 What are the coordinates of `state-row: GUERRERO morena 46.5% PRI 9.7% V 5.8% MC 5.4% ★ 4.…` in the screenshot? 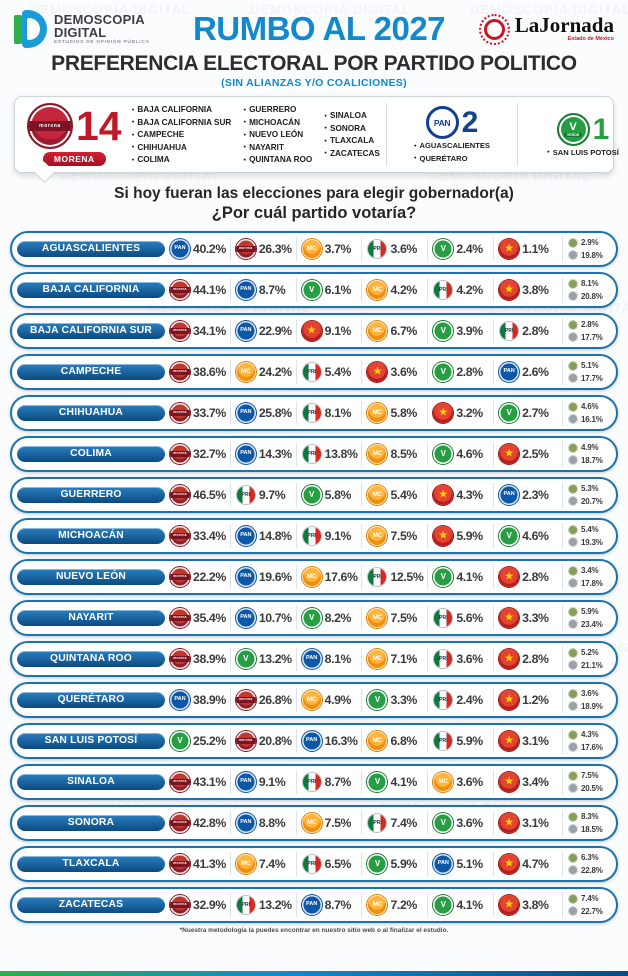 It's located at (314, 495).